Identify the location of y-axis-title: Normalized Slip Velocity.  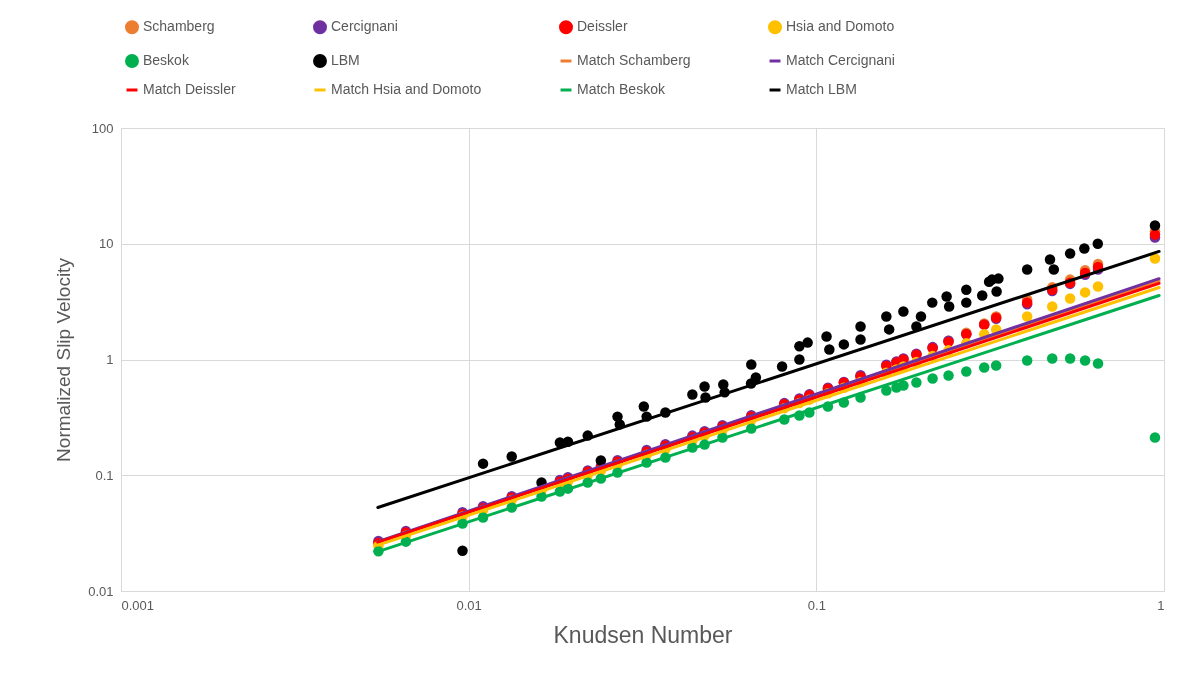
(64, 359).